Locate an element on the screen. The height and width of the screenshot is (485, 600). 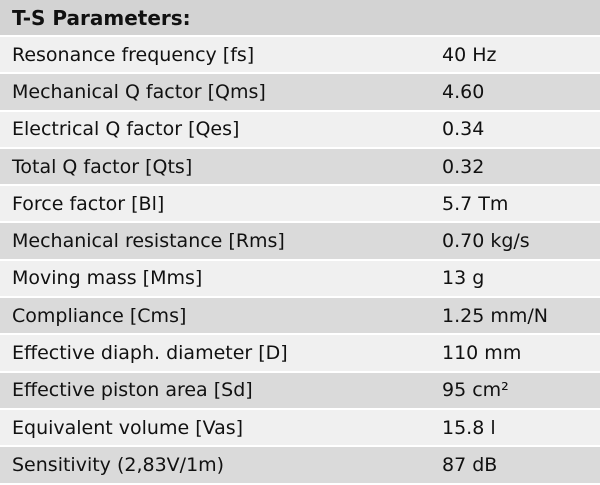
table-title: T-S Parameters: is located at coordinates (300, 17).